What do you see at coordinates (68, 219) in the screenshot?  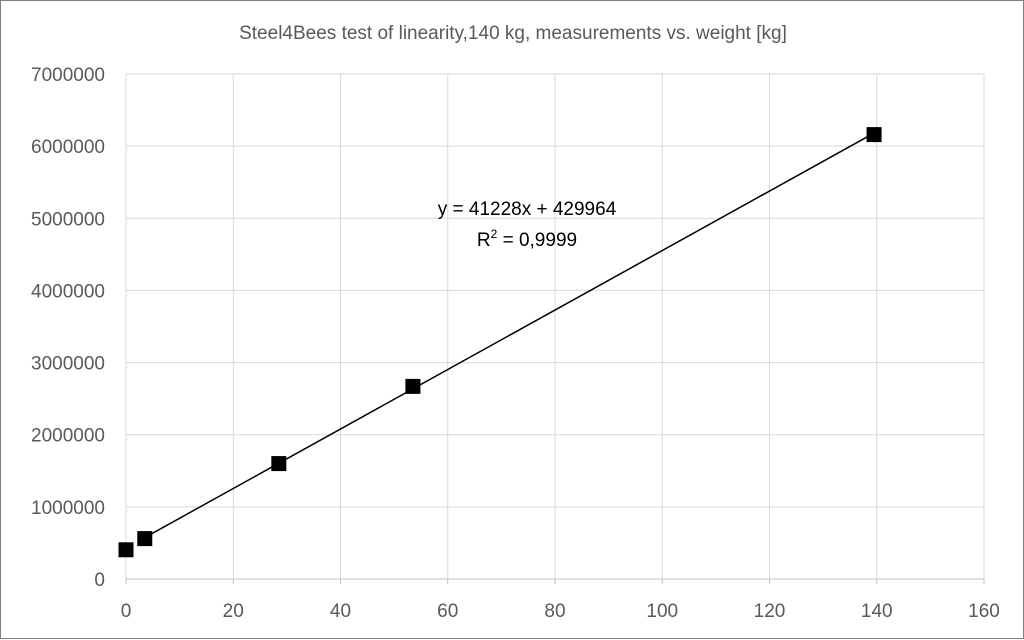 I see `y-tick-label: 5000000` at bounding box center [68, 219].